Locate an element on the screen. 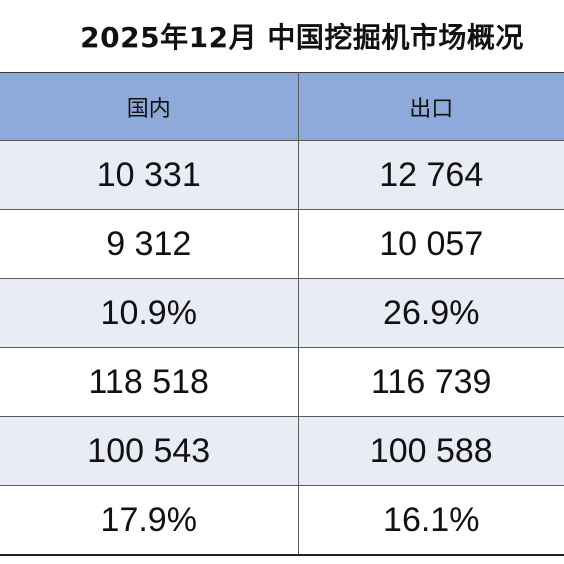  table-row: 118 518 116 739 is located at coordinates (282, 382).